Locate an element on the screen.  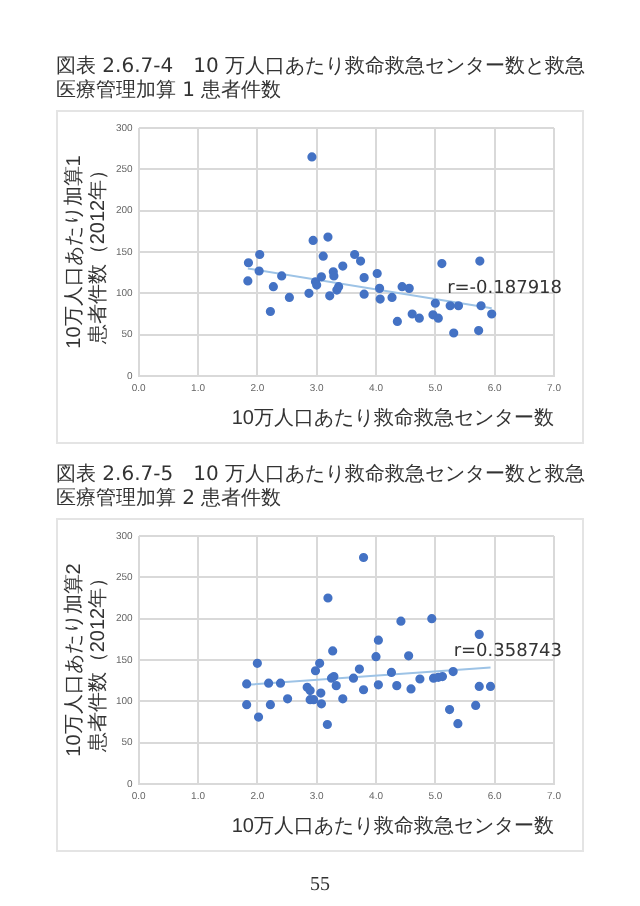
chart-title: 図表 2.6.7-5 10 万人口あたり救命救急センター数と救急医療管理加算 2 患者件数 is located at coordinates (321, 488).